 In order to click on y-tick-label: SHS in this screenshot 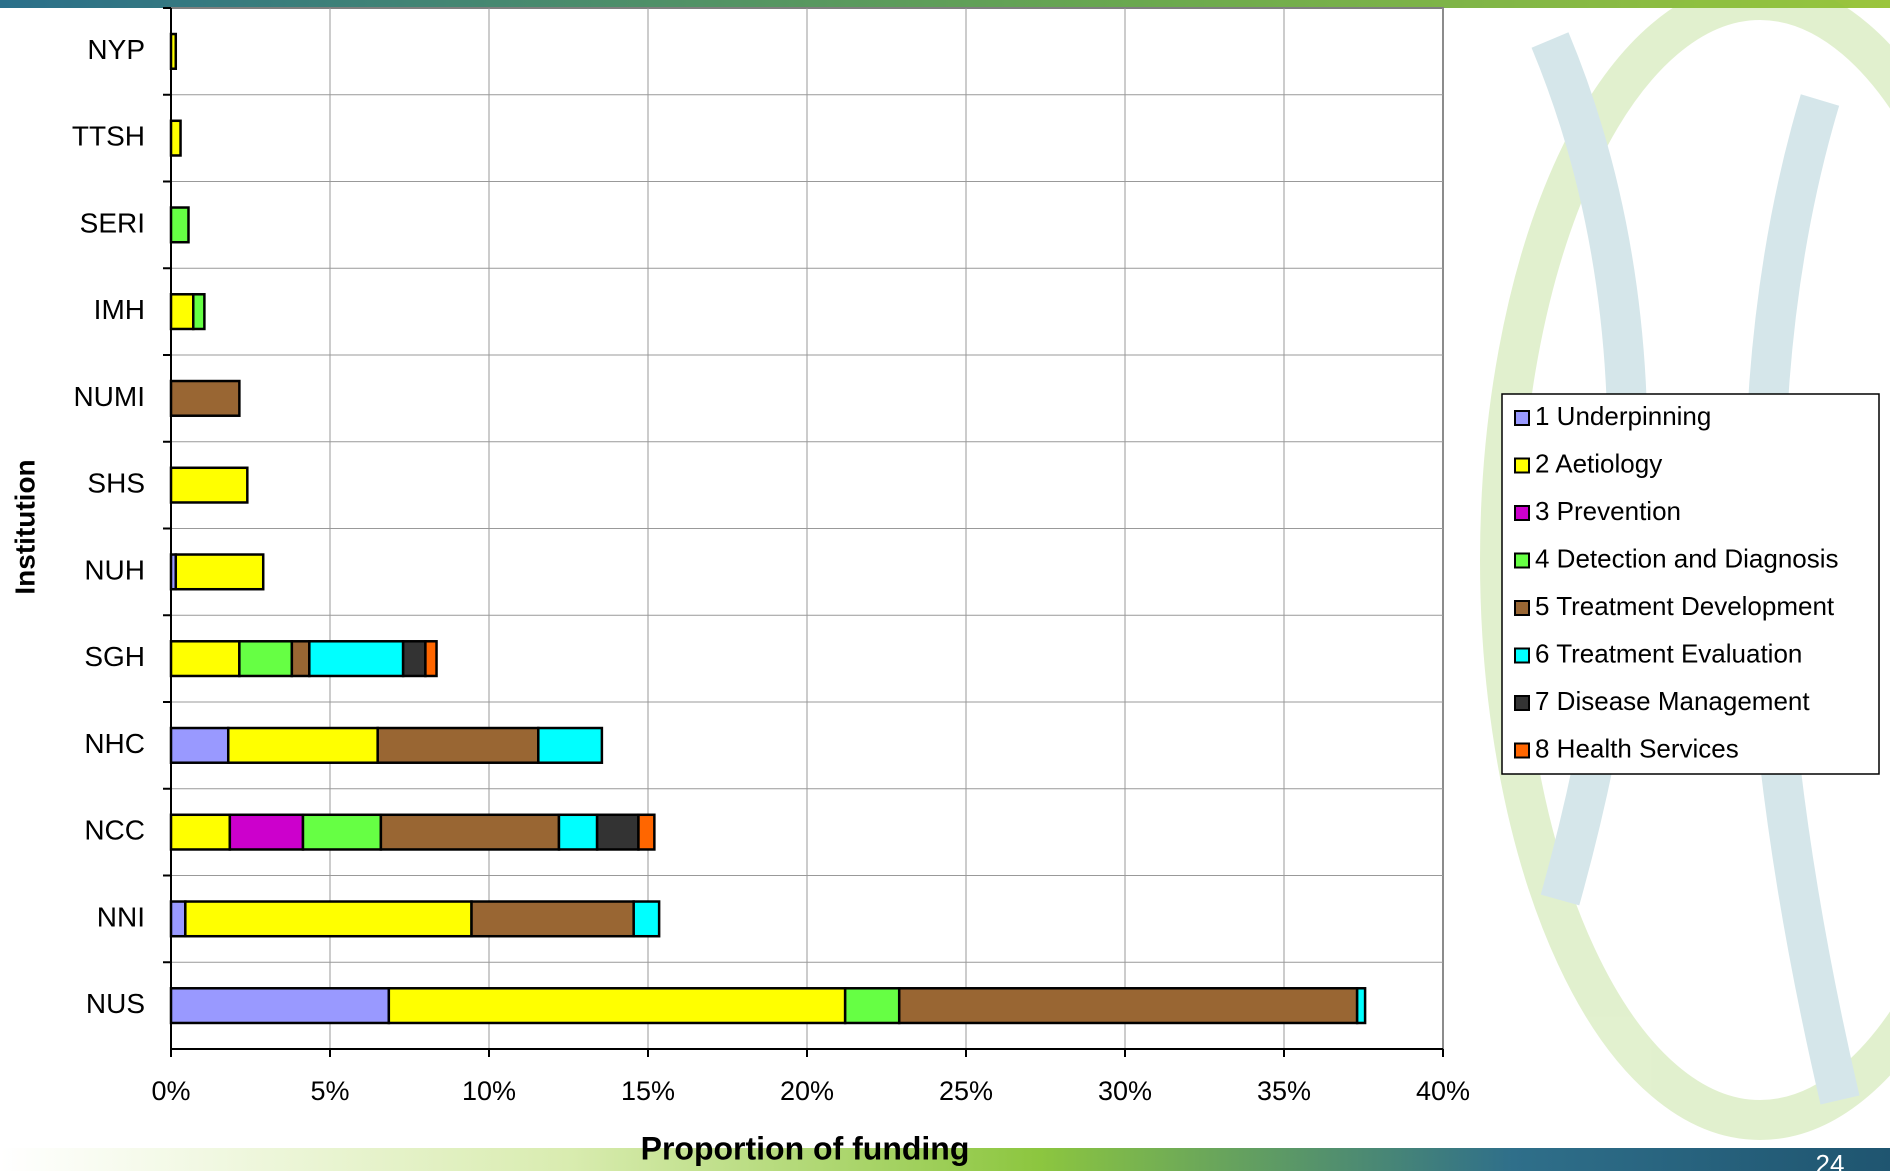, I will do `click(116, 483)`.